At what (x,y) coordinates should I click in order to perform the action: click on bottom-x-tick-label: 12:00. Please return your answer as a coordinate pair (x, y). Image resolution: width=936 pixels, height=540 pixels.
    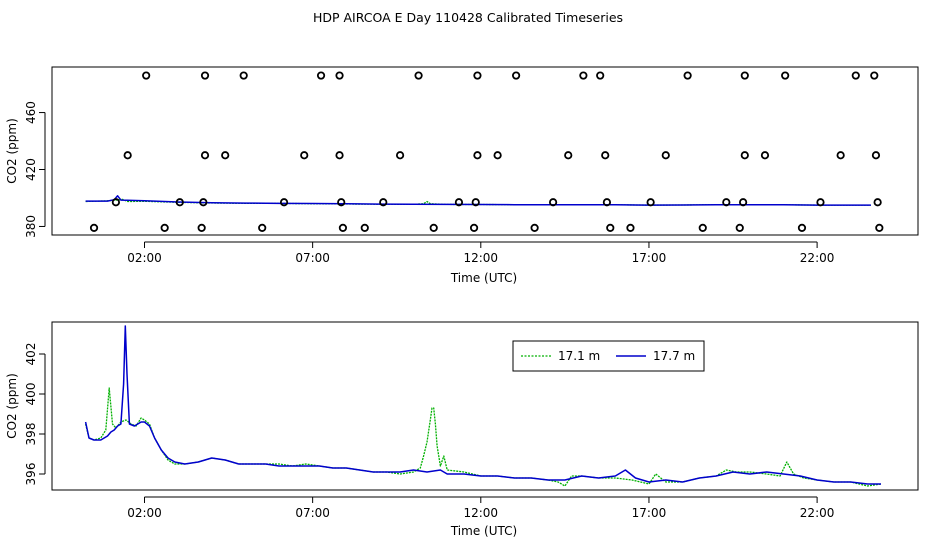
    Looking at the image, I should click on (480, 513).